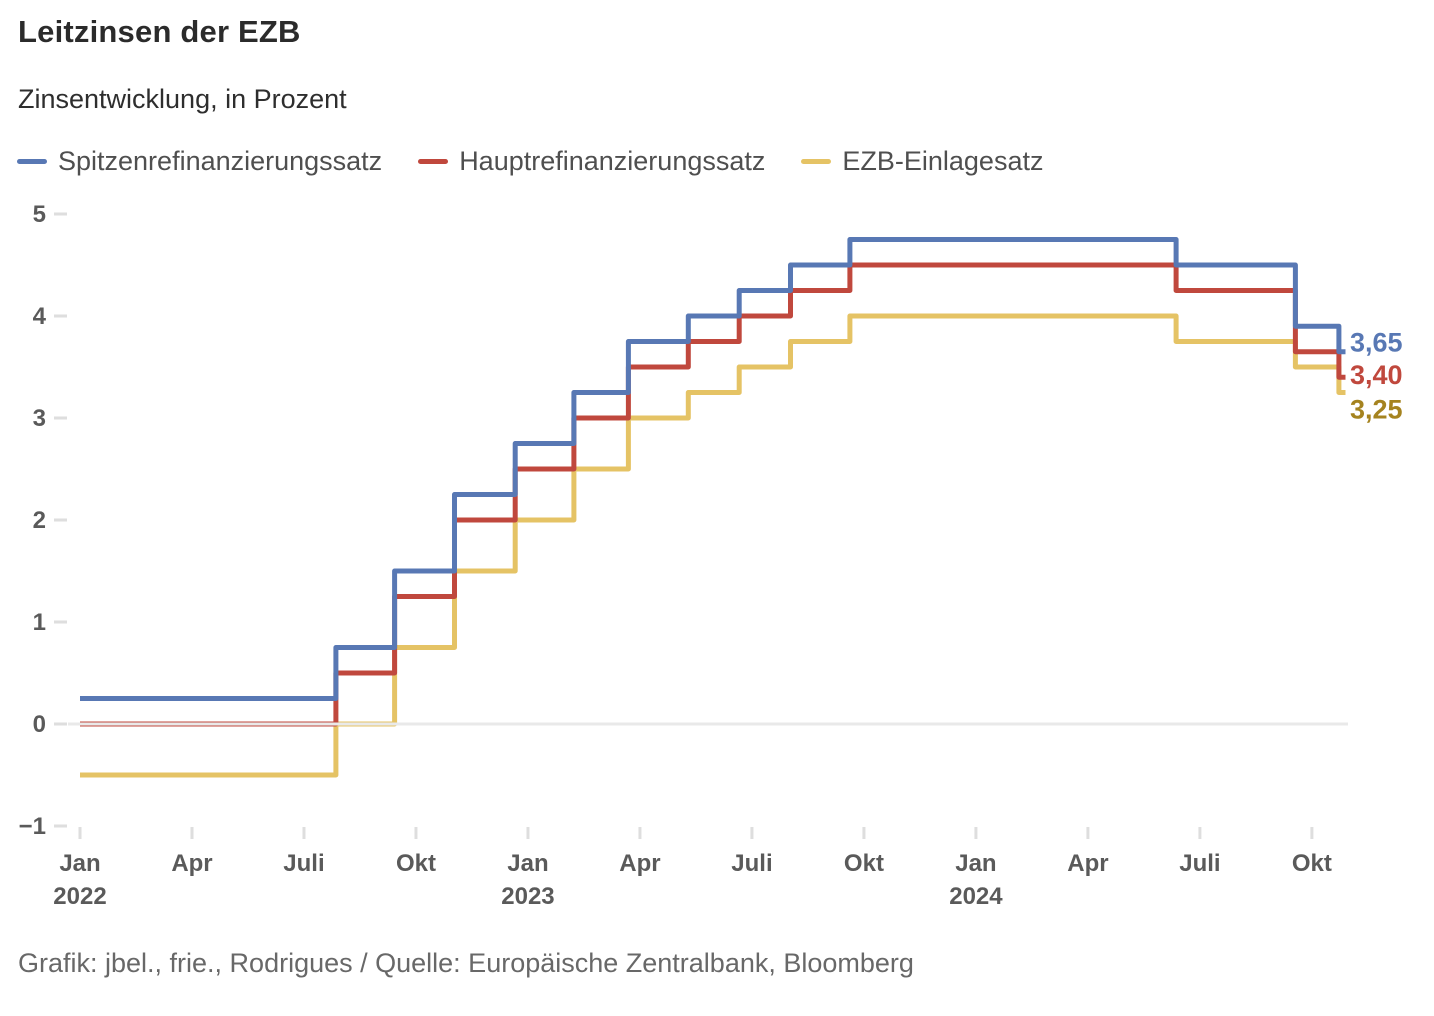 The image size is (1434, 1016). What do you see at coordinates (1376, 410) in the screenshot?
I see `end-value-label-einlage: 3,25` at bounding box center [1376, 410].